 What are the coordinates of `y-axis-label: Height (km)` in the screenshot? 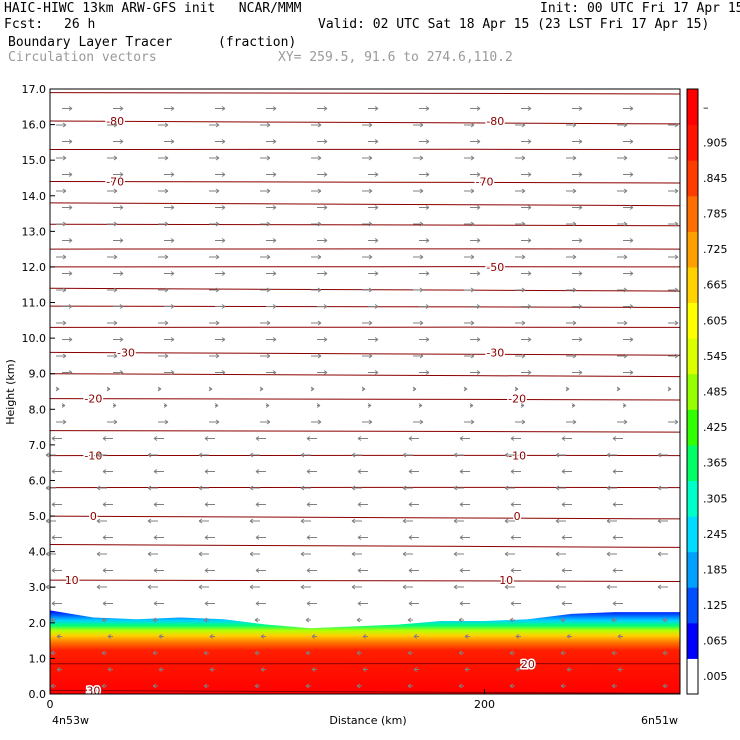 It's located at (10, 392).